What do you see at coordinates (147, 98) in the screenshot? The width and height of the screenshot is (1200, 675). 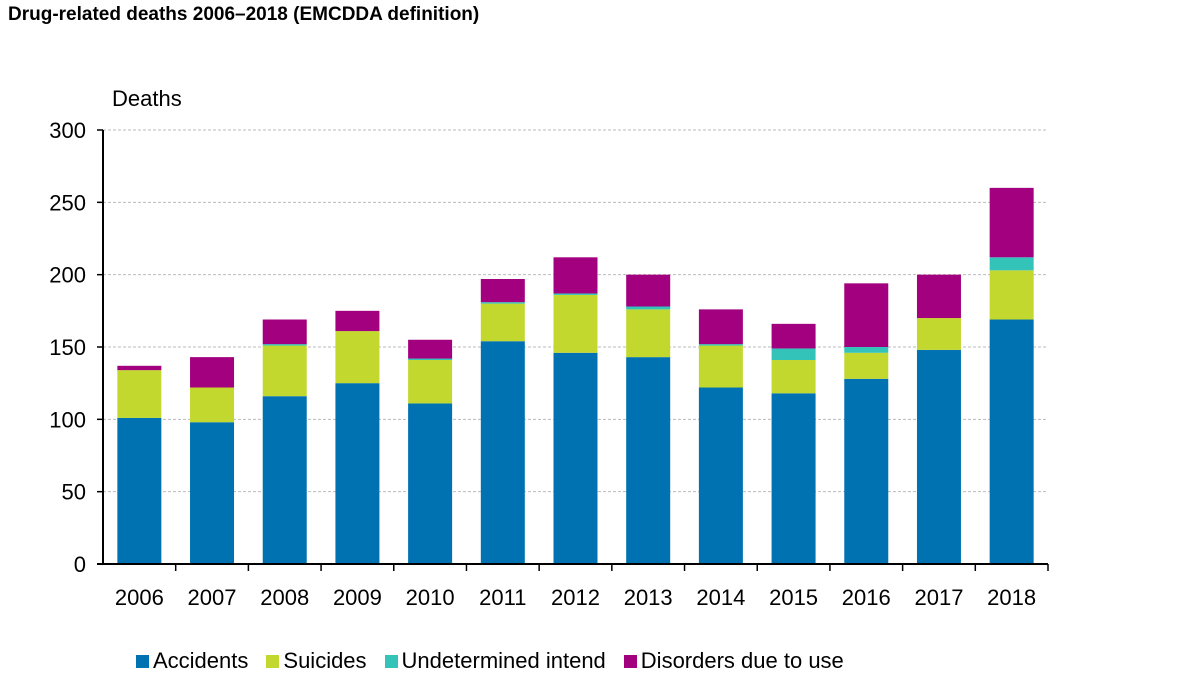 I see `y-axis-label: Deaths` at bounding box center [147, 98].